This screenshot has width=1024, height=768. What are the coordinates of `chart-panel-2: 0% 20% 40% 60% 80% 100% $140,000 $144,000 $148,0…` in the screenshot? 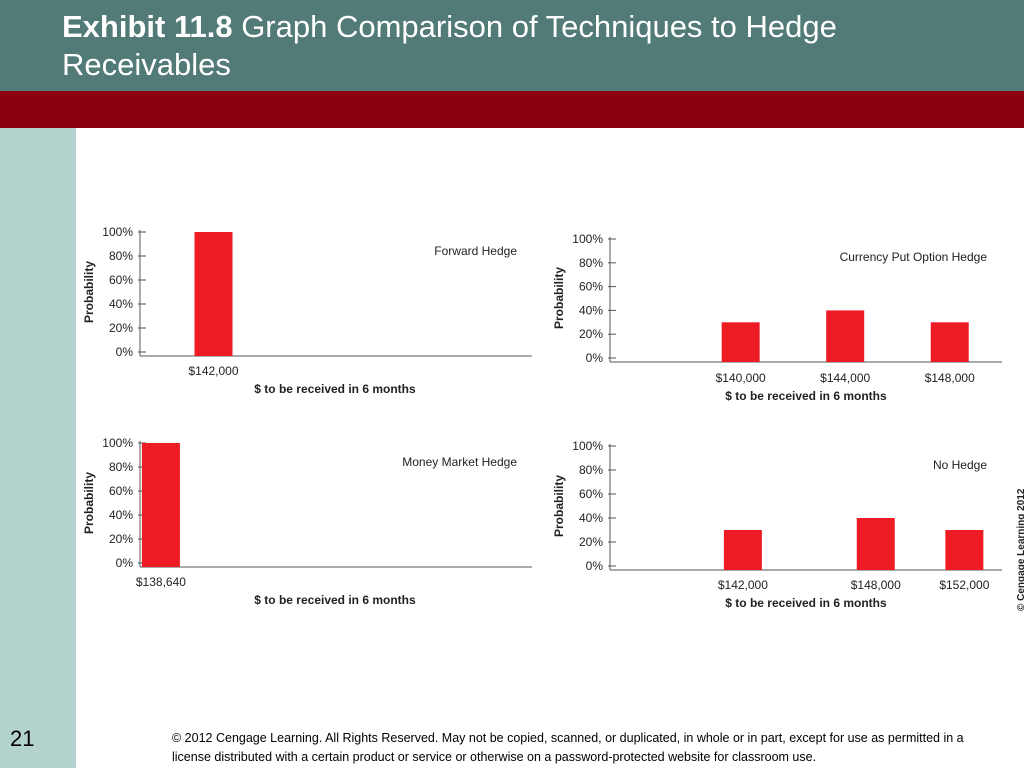 It's located at (777, 317).